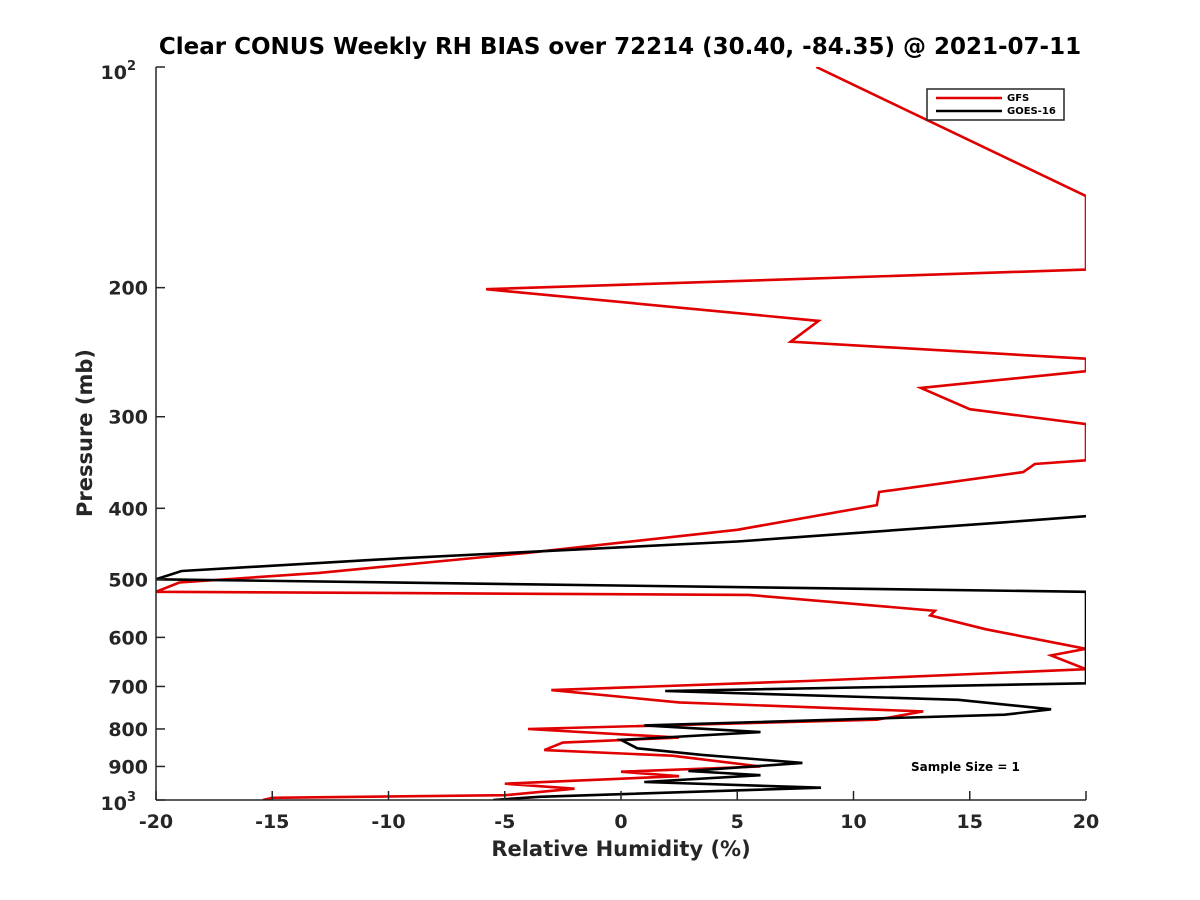 This screenshot has height=900, width=1200. Describe the element at coordinates (128, 418) in the screenshot. I see `y-tick-label: 300` at that location.